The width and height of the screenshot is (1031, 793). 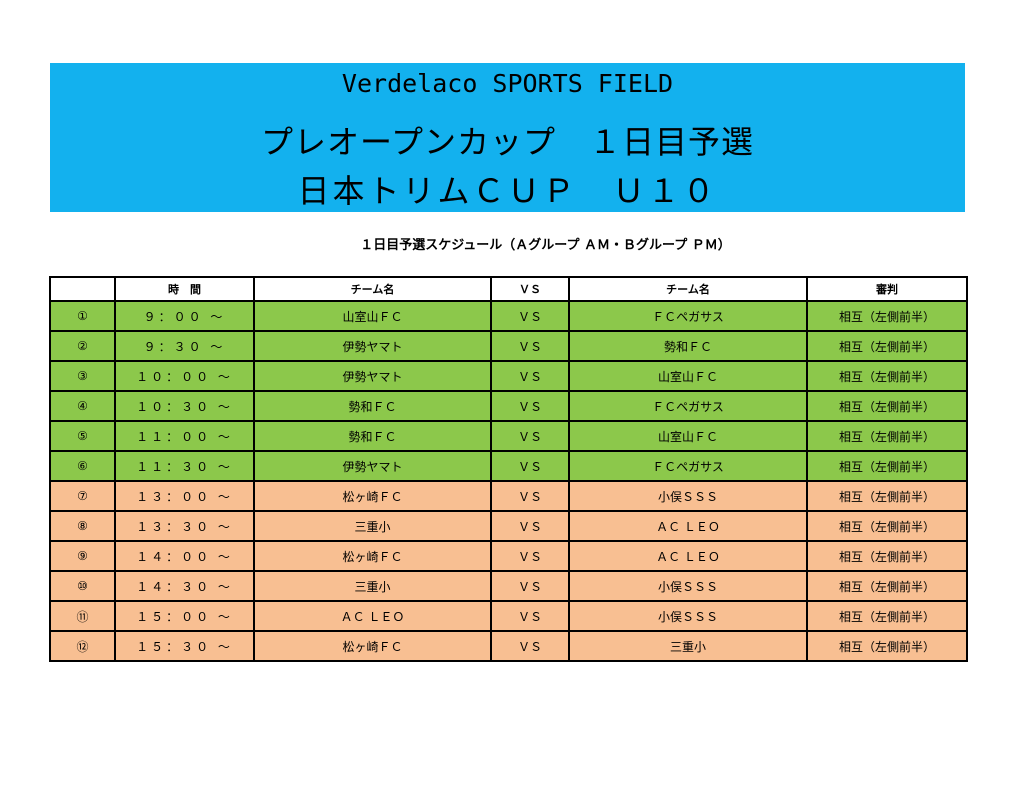 I want to click on match-time-cell: １５：００ ～, so click(x=184, y=616).